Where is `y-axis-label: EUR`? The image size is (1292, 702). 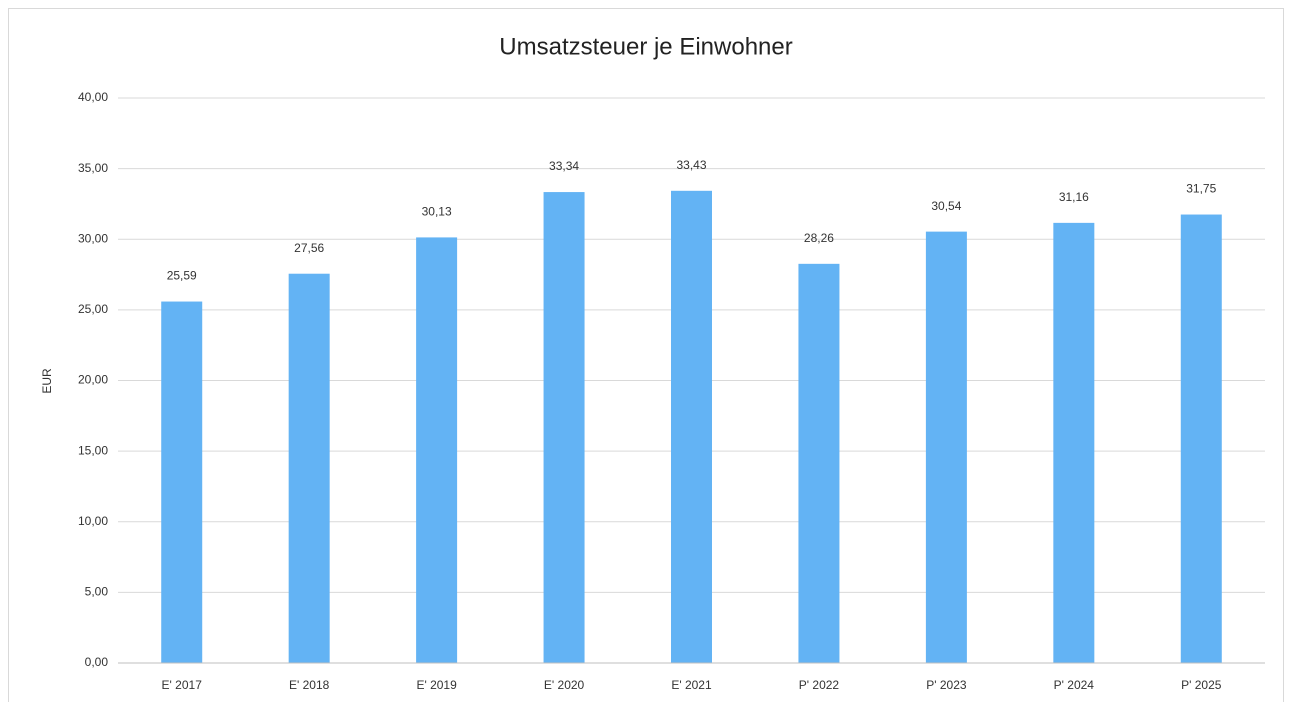 y-axis-label: EUR is located at coordinates (47, 381).